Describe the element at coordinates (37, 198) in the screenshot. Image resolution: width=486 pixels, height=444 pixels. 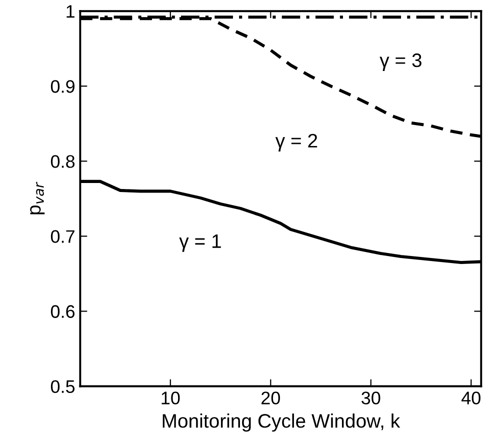
I see `y-axis-title: p$_{var}$` at that location.